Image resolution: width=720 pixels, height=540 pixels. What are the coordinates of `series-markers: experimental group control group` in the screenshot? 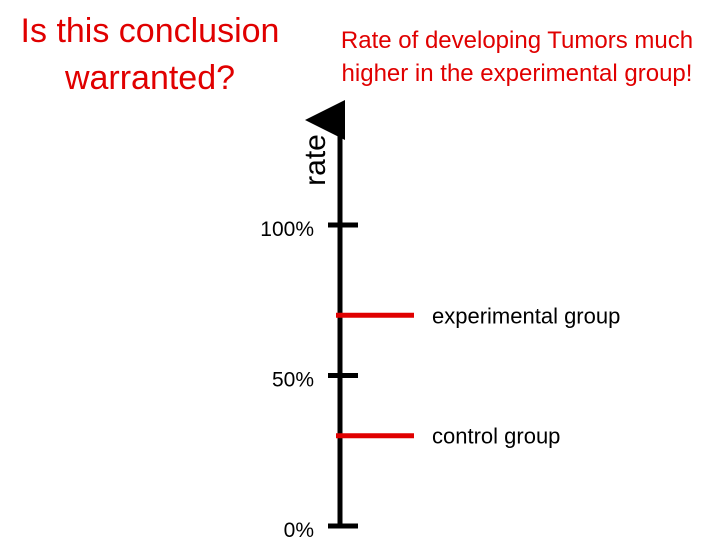 It's located at (478, 376).